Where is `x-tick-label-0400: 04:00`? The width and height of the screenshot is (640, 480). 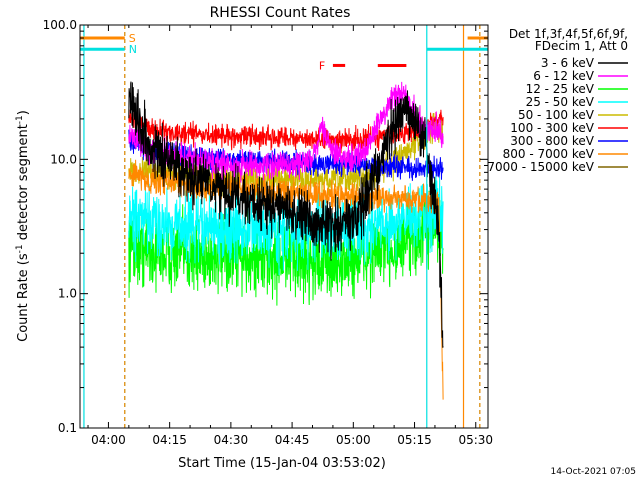 x-tick-label-0400: 04:00 is located at coordinates (108, 440).